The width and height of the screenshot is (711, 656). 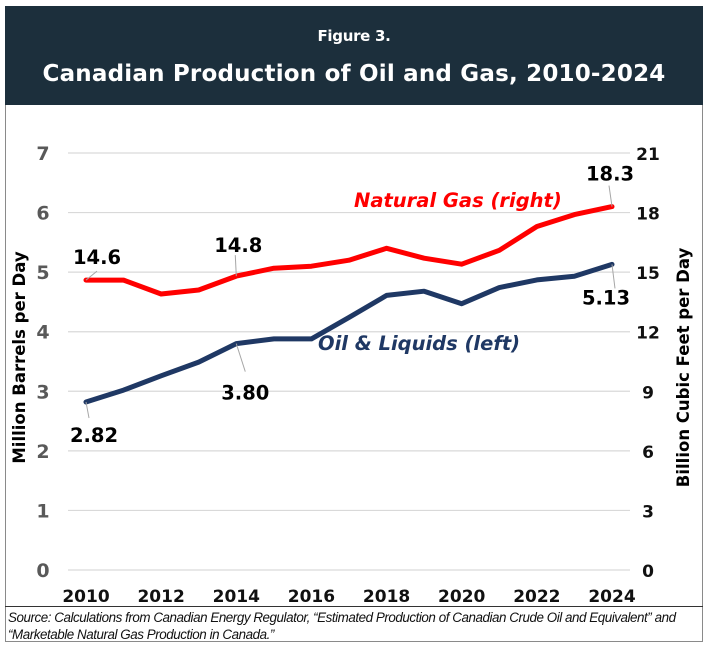 What do you see at coordinates (97, 257) in the screenshot?
I see `data-label: 14.6` at bounding box center [97, 257].